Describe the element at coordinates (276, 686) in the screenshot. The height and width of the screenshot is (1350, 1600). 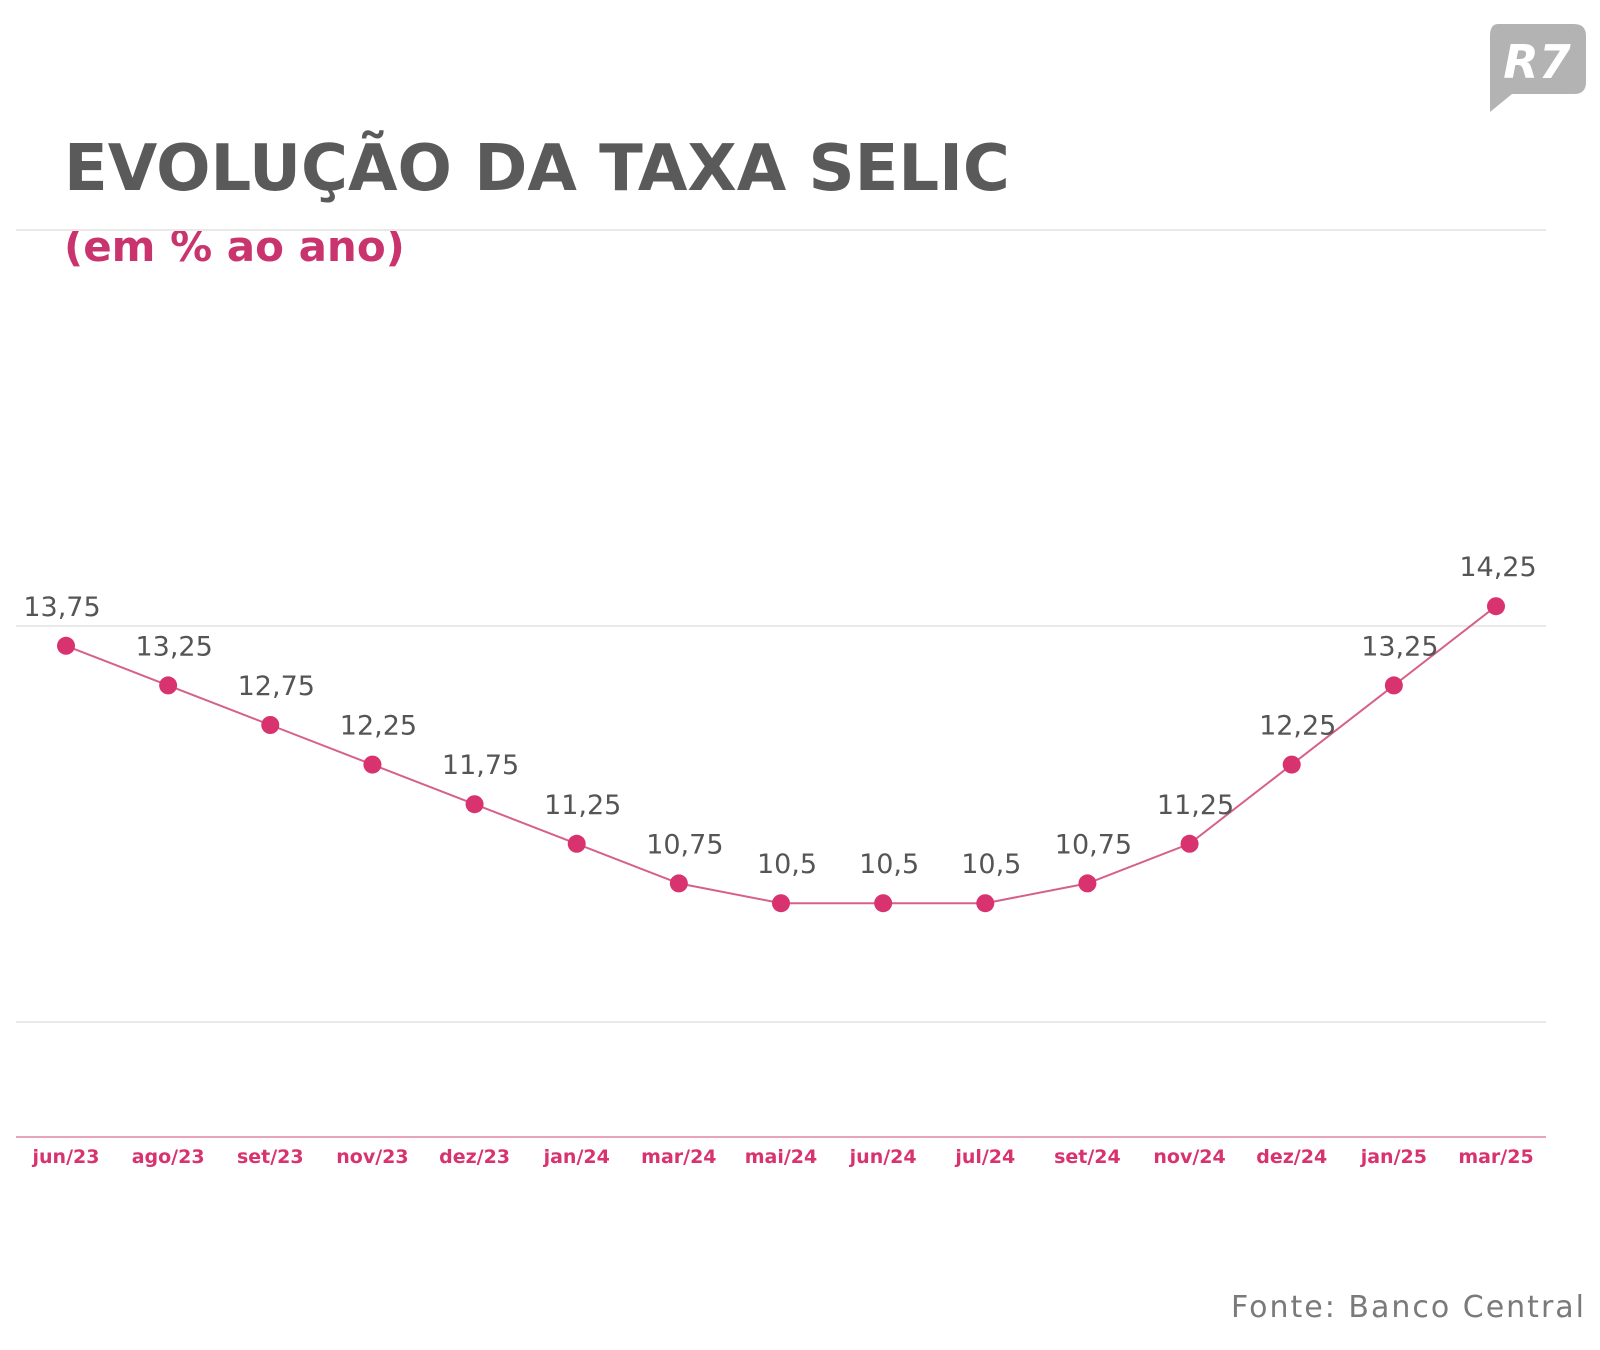
I see `value-label: 12,75` at that location.